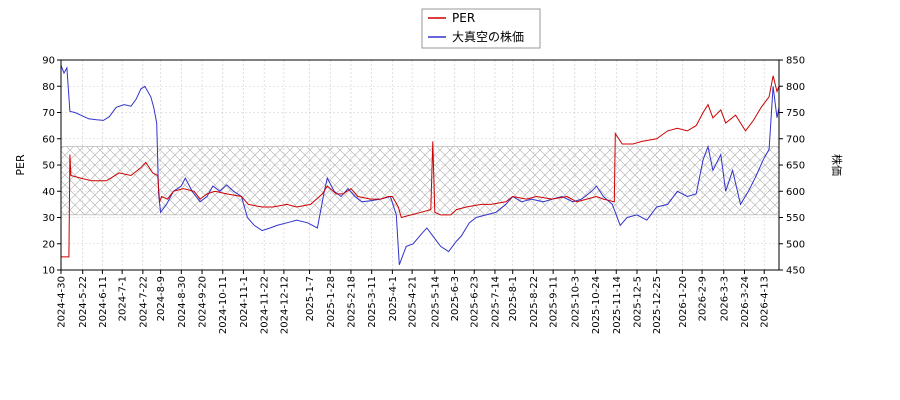 The width and height of the screenshot is (900, 400). What do you see at coordinates (123, 298) in the screenshot?
I see `x-tick-label: 2024-7-1` at bounding box center [123, 298].